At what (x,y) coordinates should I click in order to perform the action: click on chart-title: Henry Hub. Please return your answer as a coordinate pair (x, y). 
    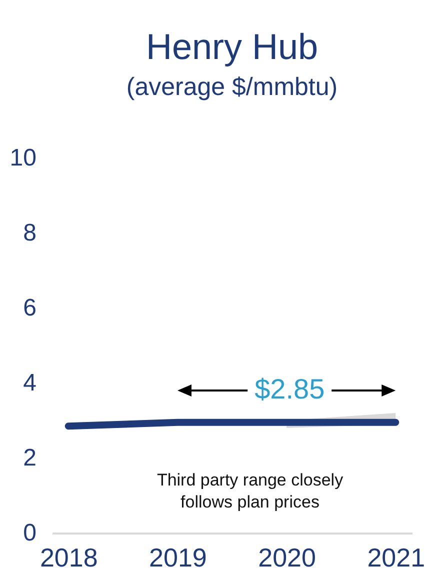
    Looking at the image, I should click on (232, 46).